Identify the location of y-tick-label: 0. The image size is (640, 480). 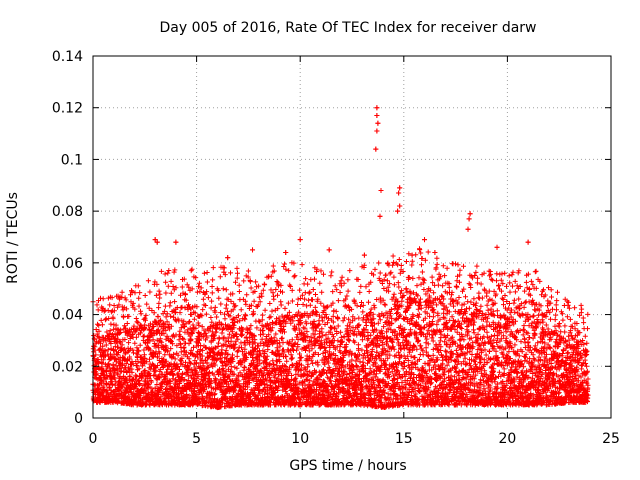
(78, 419).